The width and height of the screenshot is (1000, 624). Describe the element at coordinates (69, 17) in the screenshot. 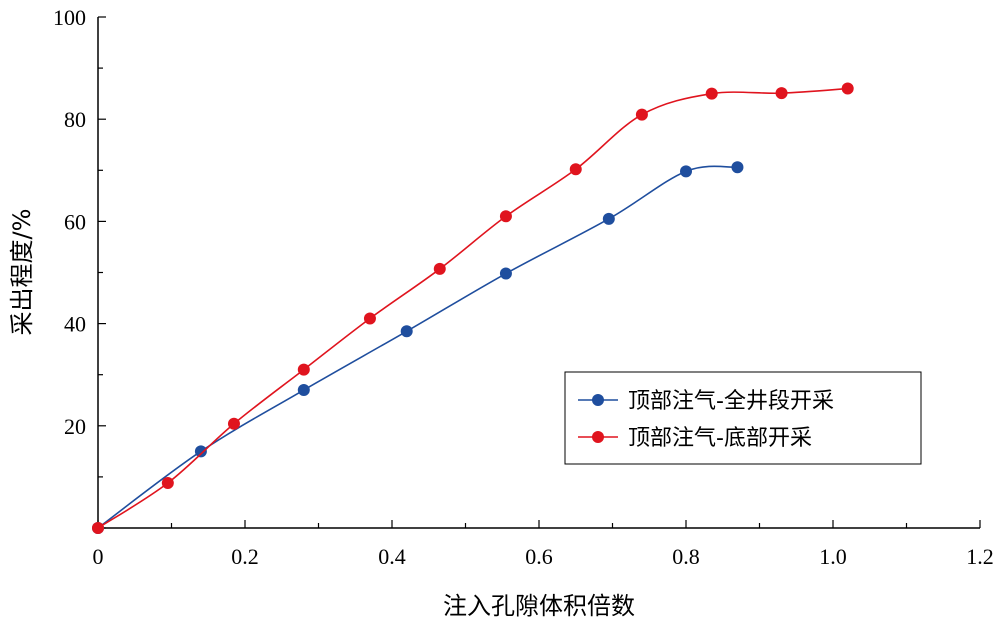

I see `y-tick-label: 100` at that location.